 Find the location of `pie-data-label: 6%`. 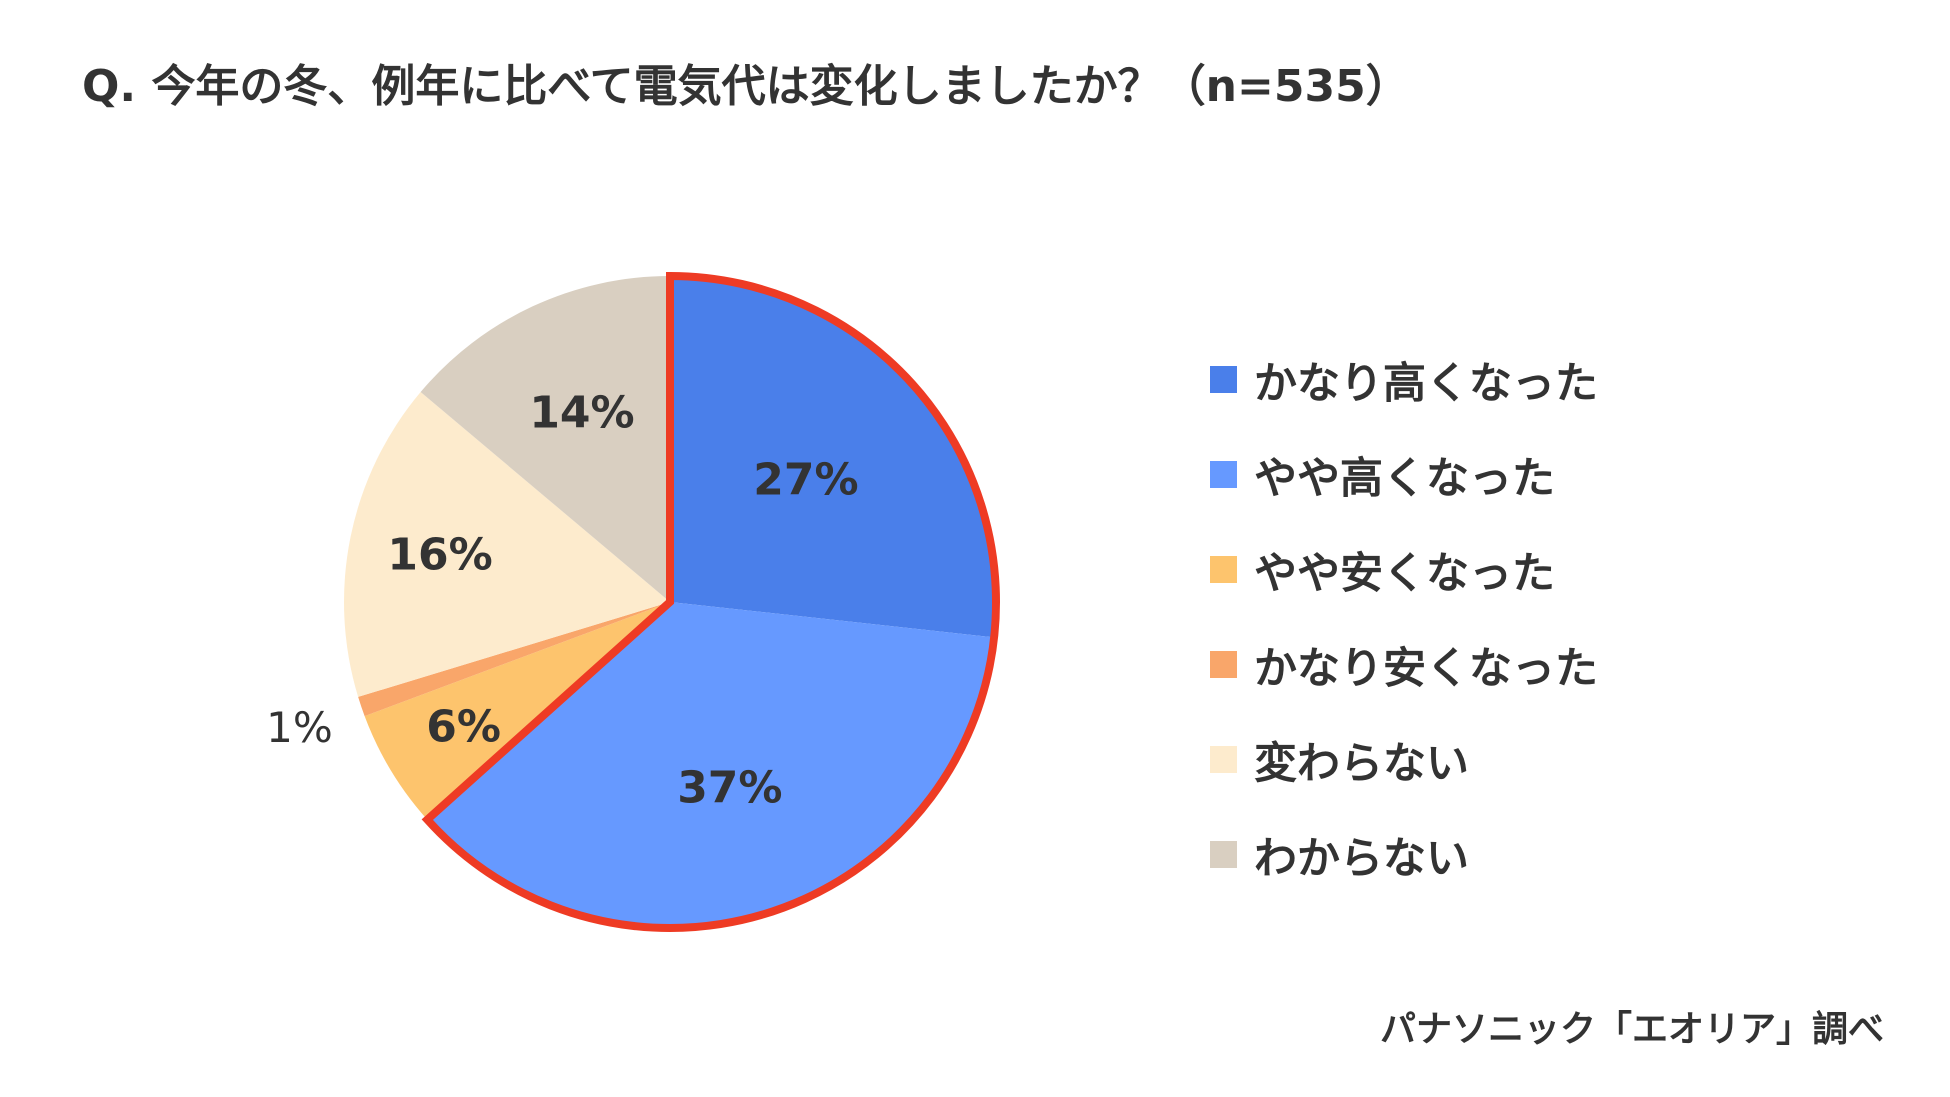

pie-data-label: 6% is located at coordinates (463, 726).